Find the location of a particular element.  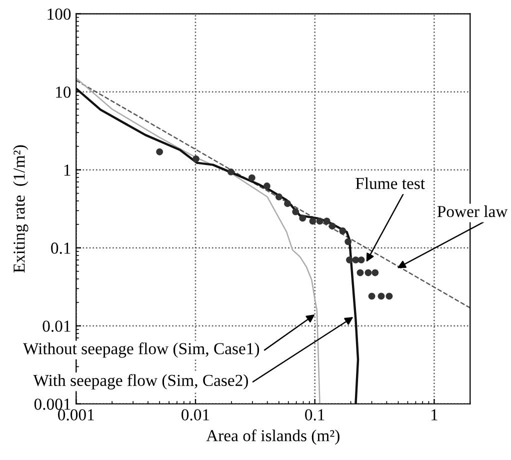

annotation: Without seepage flow (Sim, Case1) is located at coordinates (141, 350).